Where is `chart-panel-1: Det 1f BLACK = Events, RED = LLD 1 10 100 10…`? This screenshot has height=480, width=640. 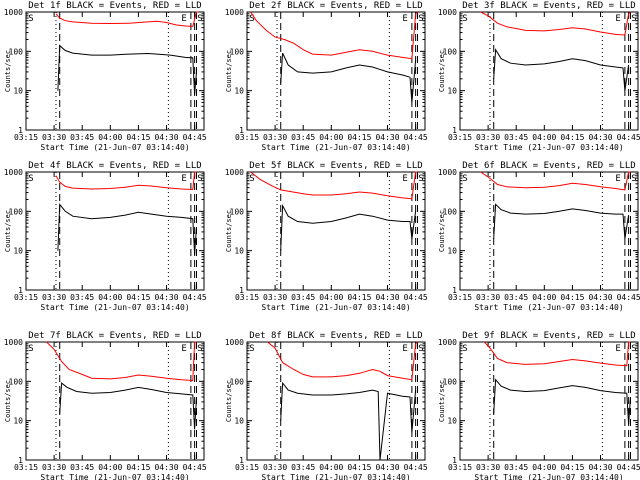 chart-panel-1: Det 1f BLACK = Events, RED = LLD 1 10 100 10… is located at coordinates (105, 76).